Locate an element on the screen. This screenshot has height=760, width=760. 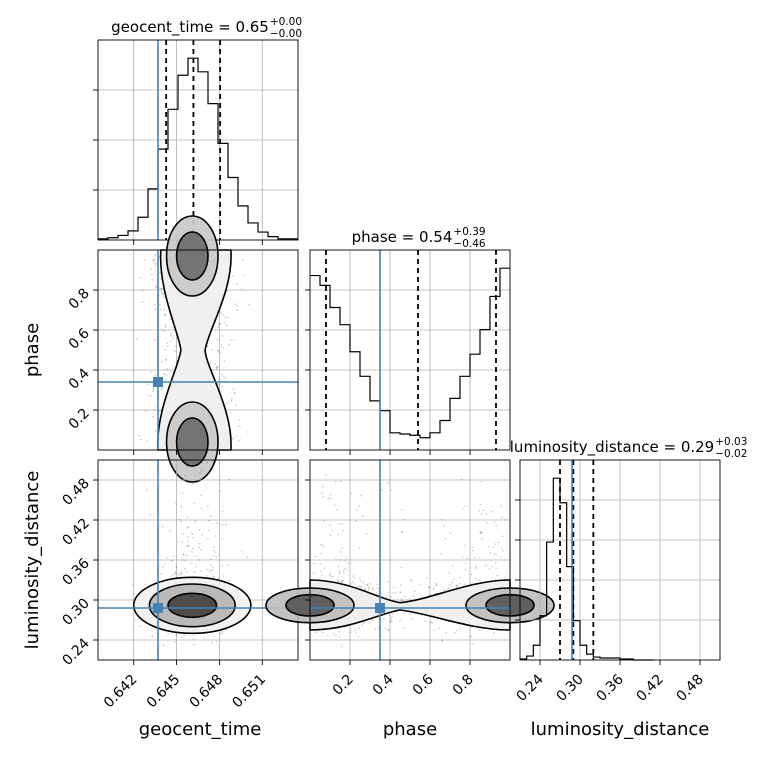
title-luminosity-distance-plus: +0.03 is located at coordinates (731, 442).